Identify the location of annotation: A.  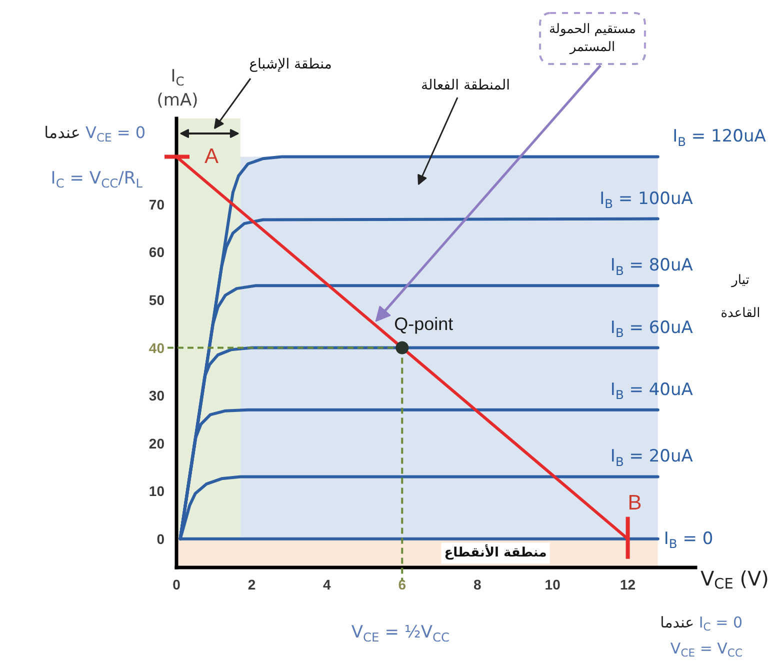
(211, 156).